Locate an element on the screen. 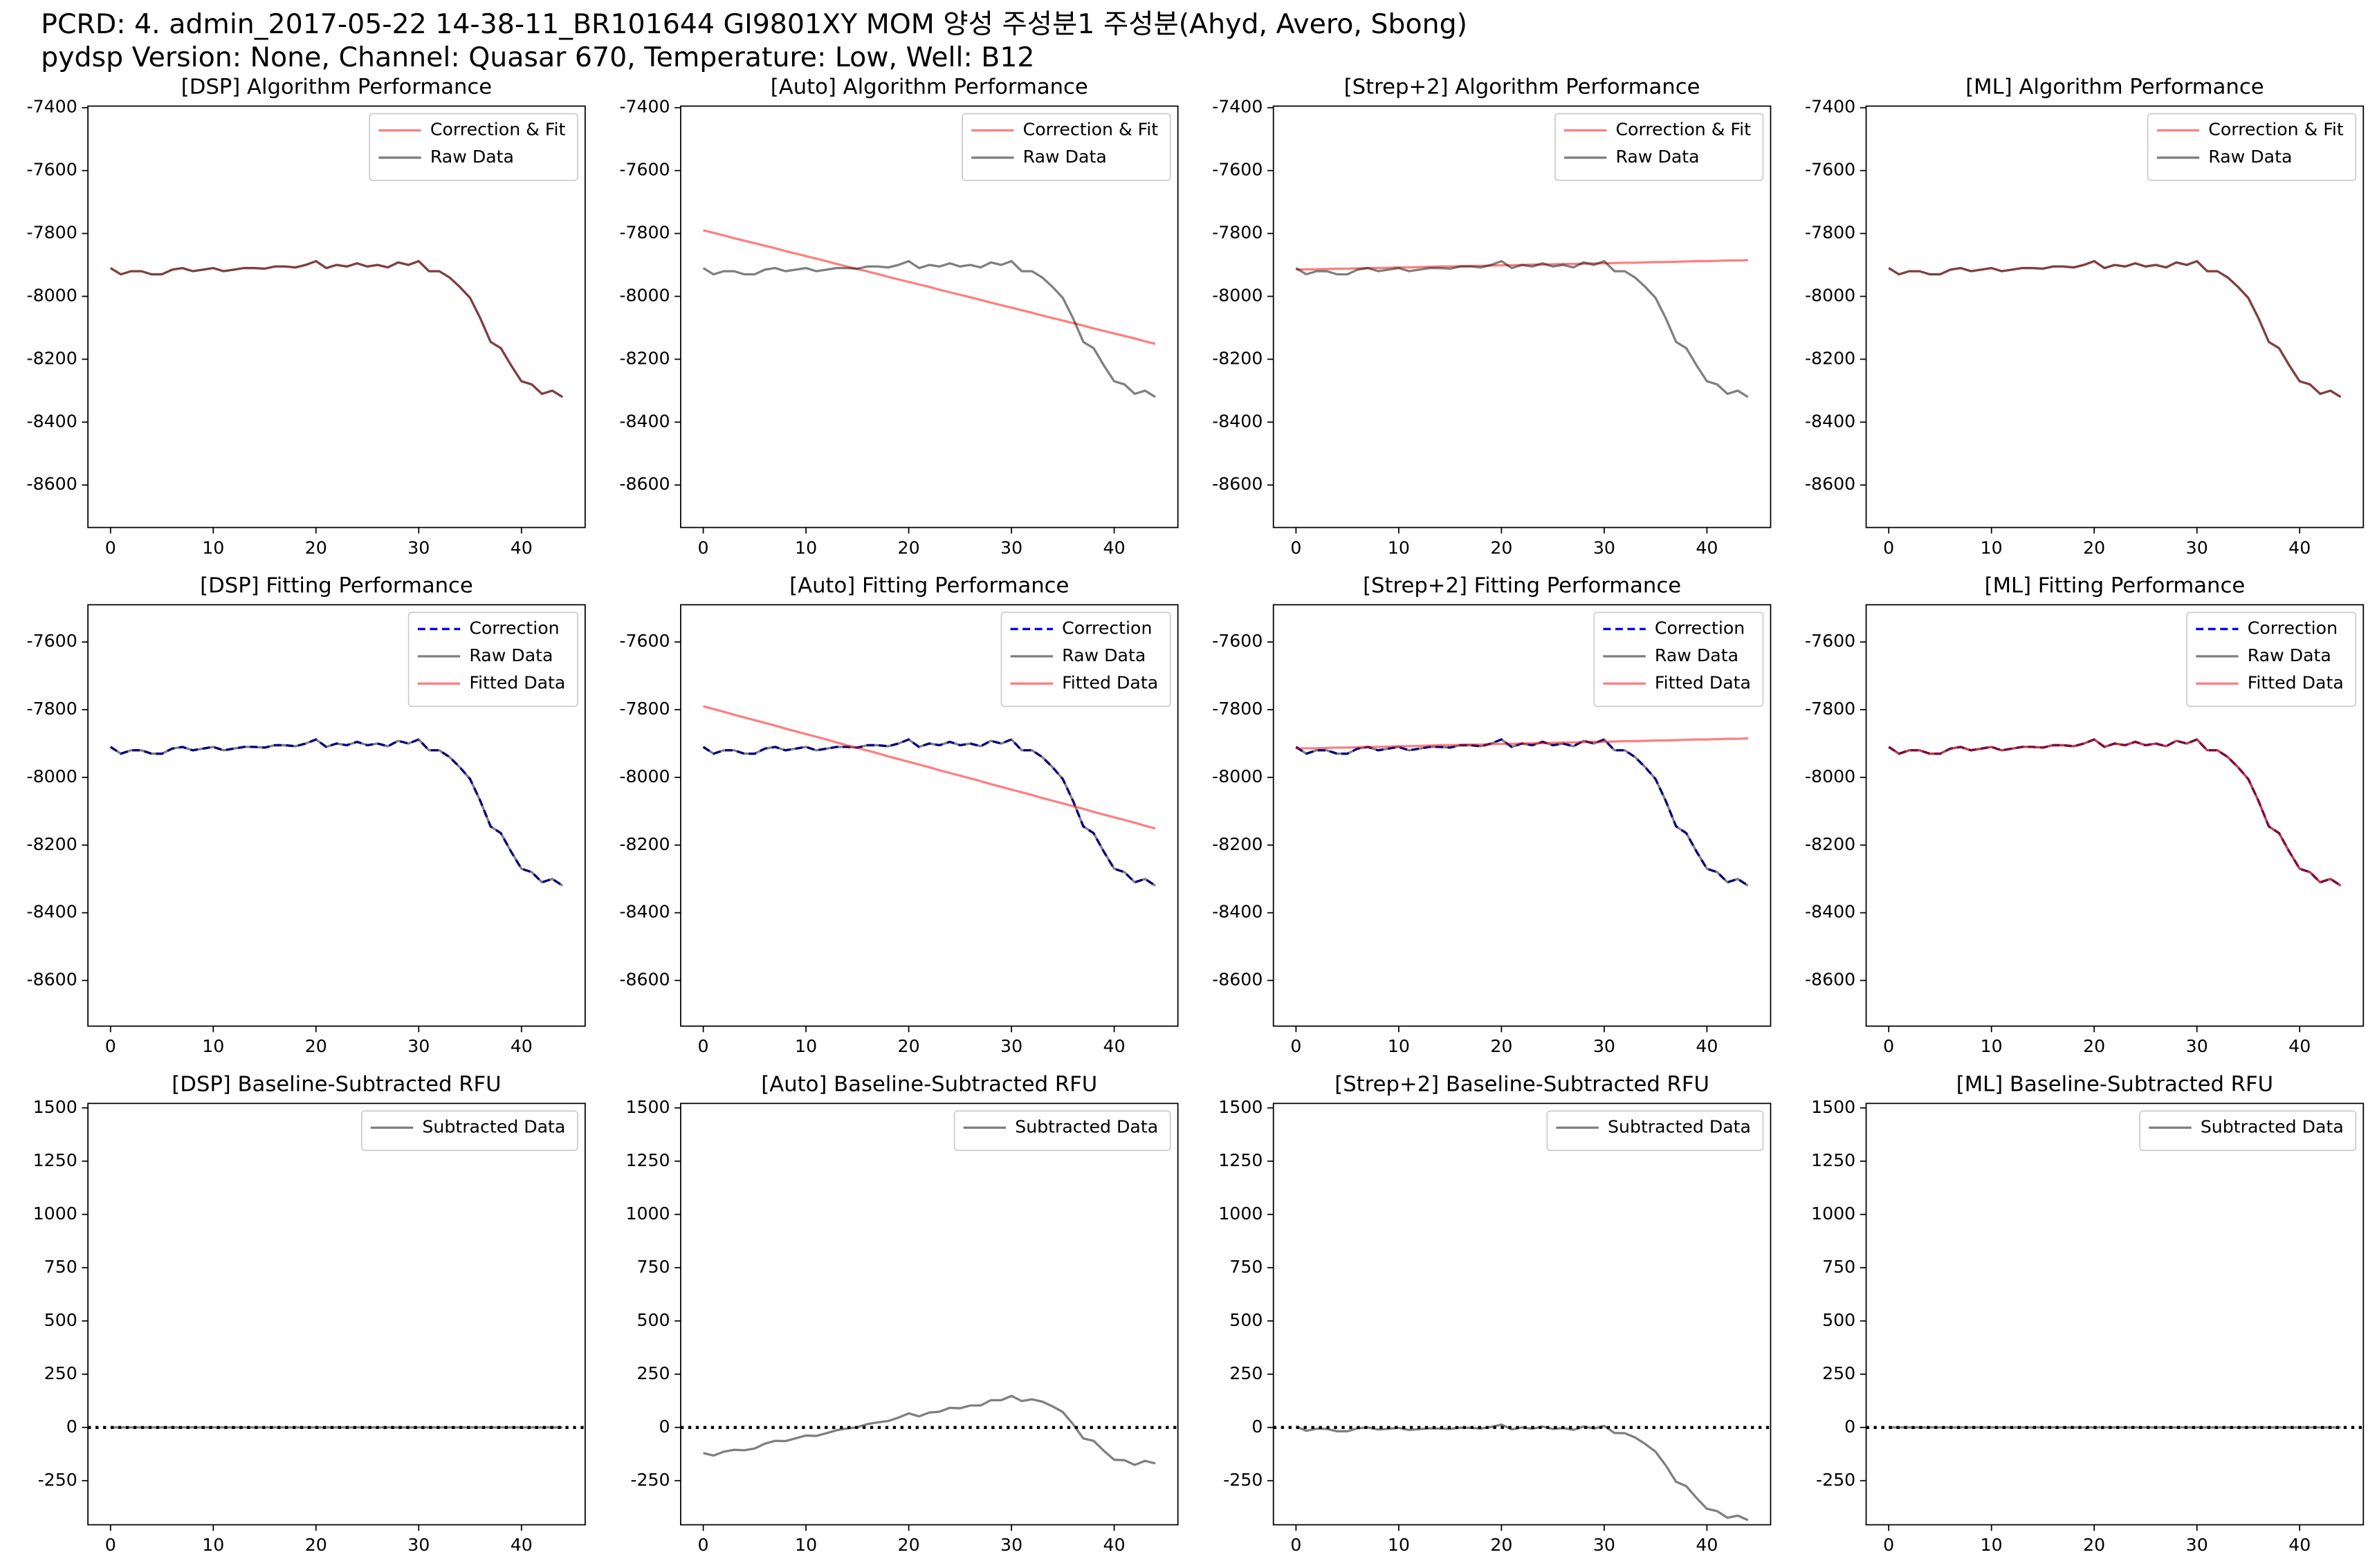 This screenshot has height=1568, width=2377. legend: Correction Raw Data Fitted Data is located at coordinates (1085, 659).